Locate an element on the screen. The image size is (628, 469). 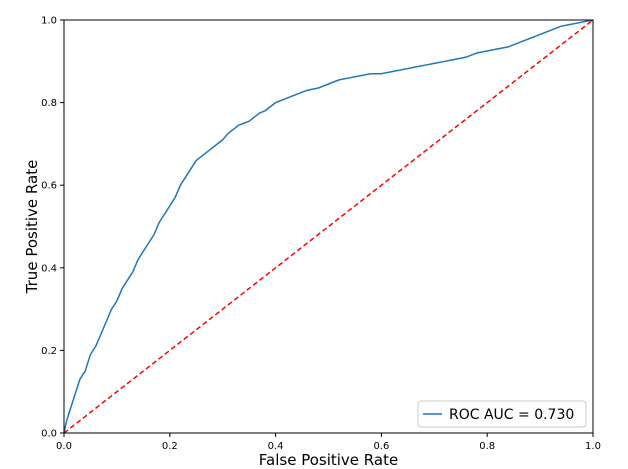
y-axis-label: True Positive Rate is located at coordinates (32, 227).